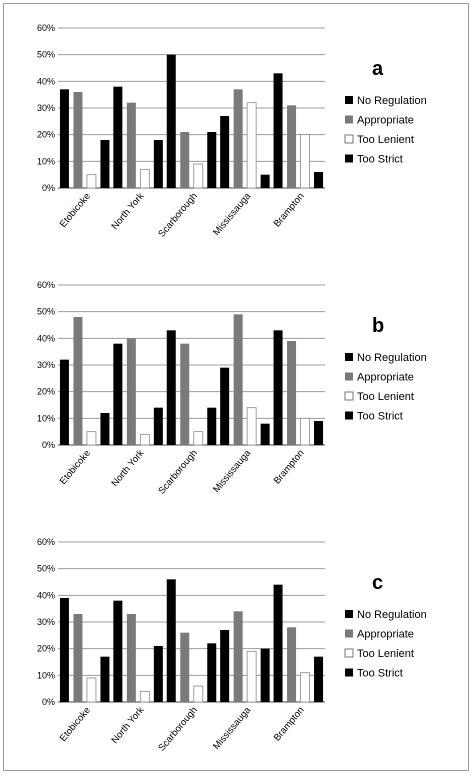 This screenshot has height=776, width=474. What do you see at coordinates (378, 326) in the screenshot?
I see `panel-letter: b` at bounding box center [378, 326].